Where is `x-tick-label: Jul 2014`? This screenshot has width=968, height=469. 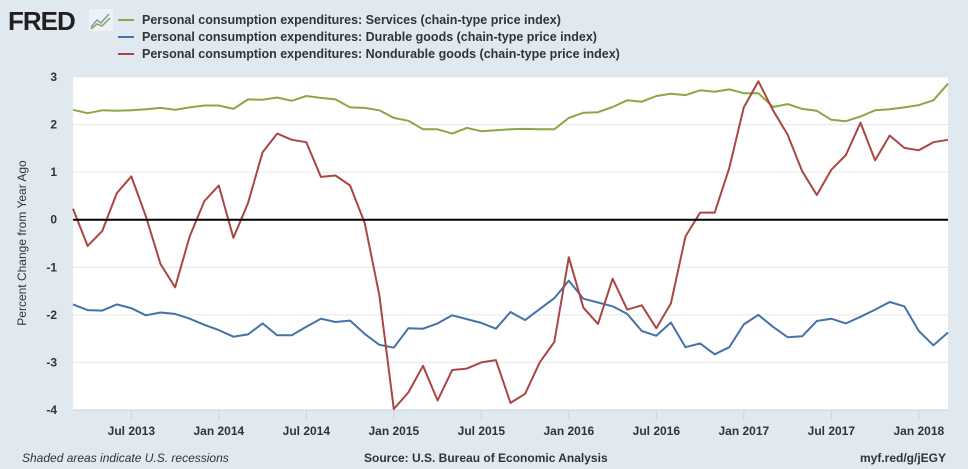
x-tick-label: Jul 2014 is located at coordinates (307, 431).